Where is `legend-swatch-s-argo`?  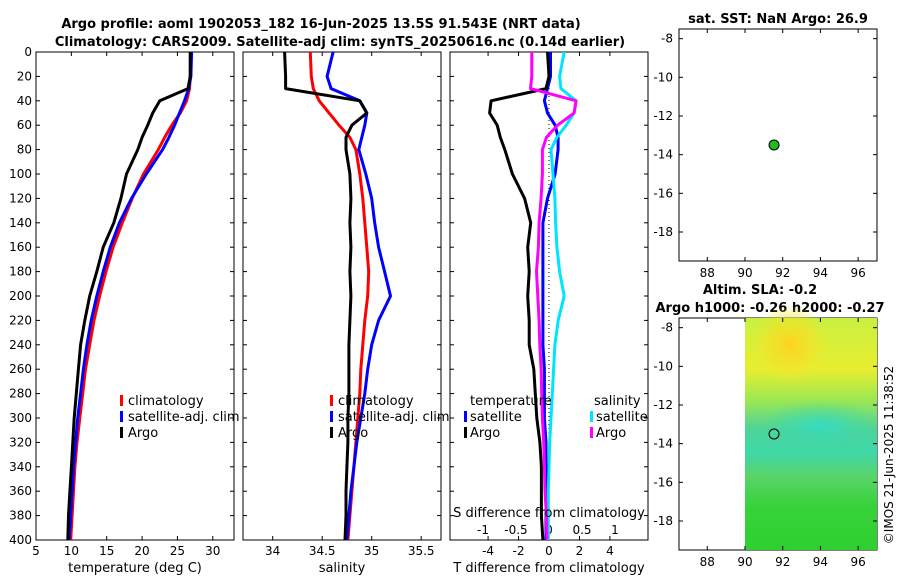 legend-swatch-s-argo is located at coordinates (591, 432).